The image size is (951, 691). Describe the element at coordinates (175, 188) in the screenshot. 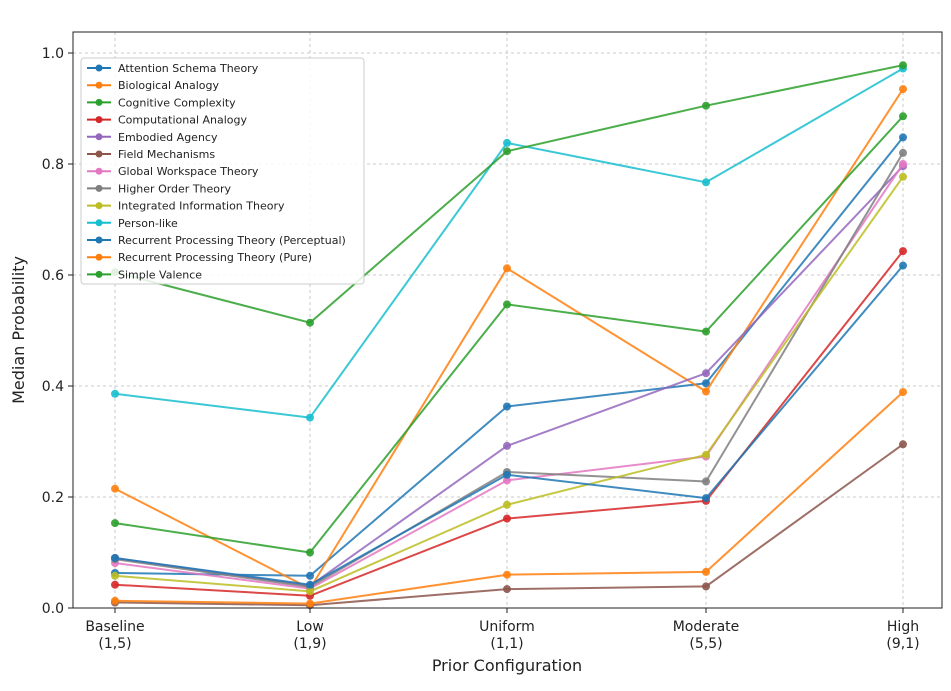

I see `legend-label: Higher Order Theory` at that location.